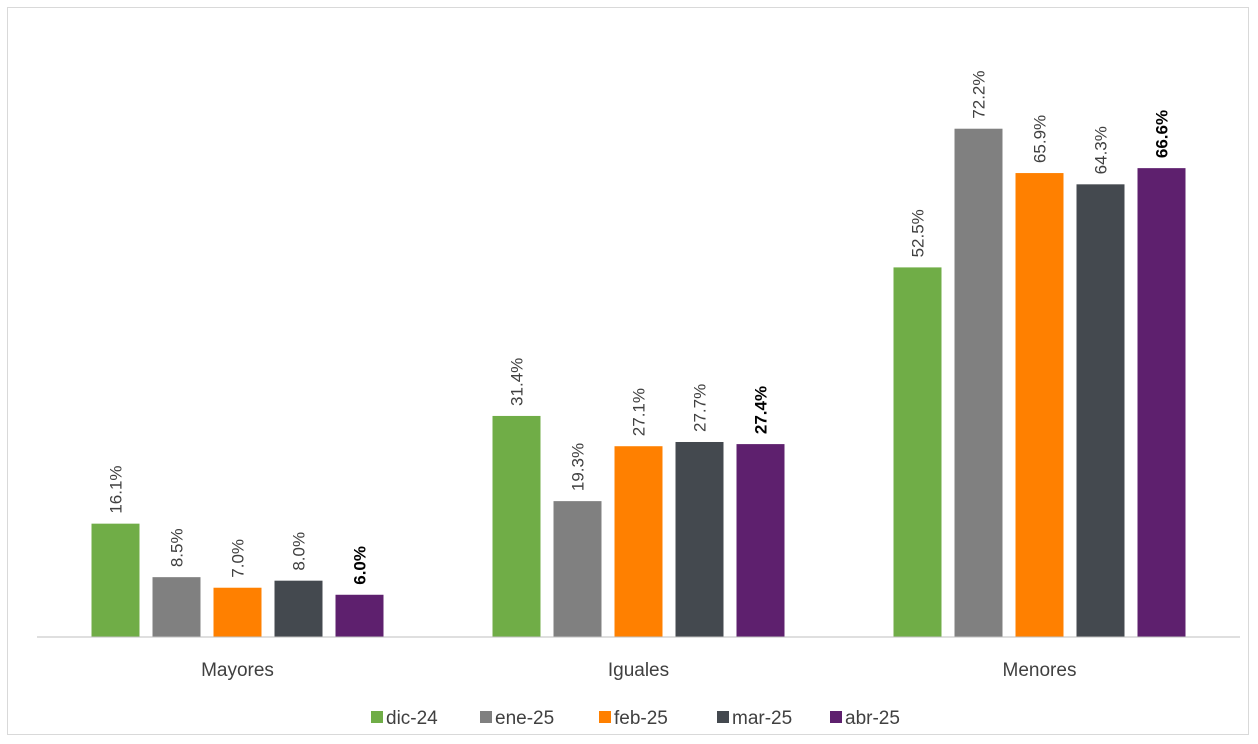 Image resolution: width=1258 pixels, height=744 pixels. I want to click on legend-label-mar-25: mar-25, so click(762, 718).